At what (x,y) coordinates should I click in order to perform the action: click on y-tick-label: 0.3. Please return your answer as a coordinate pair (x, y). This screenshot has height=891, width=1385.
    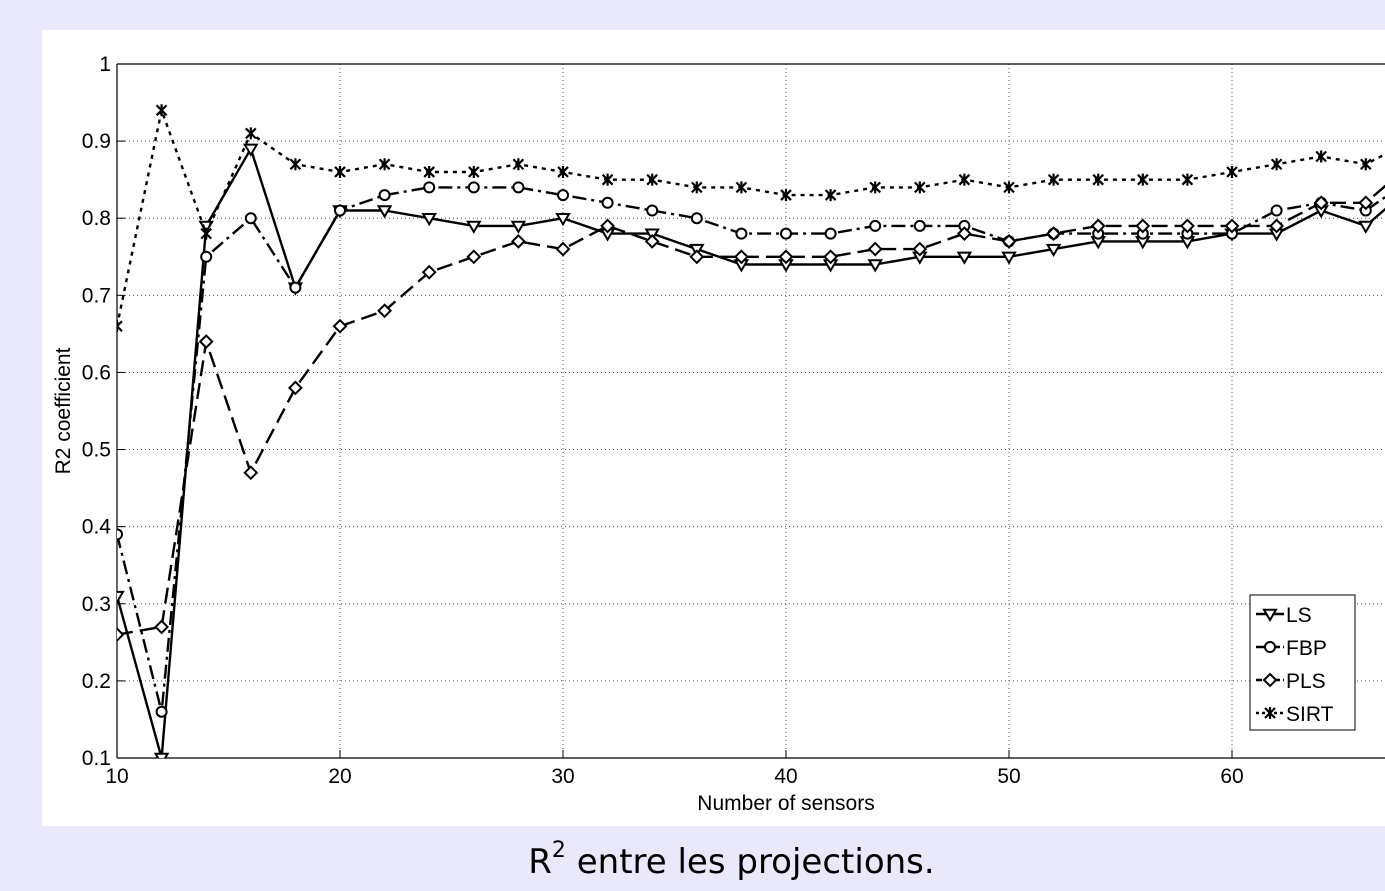
    Looking at the image, I should click on (96, 604).